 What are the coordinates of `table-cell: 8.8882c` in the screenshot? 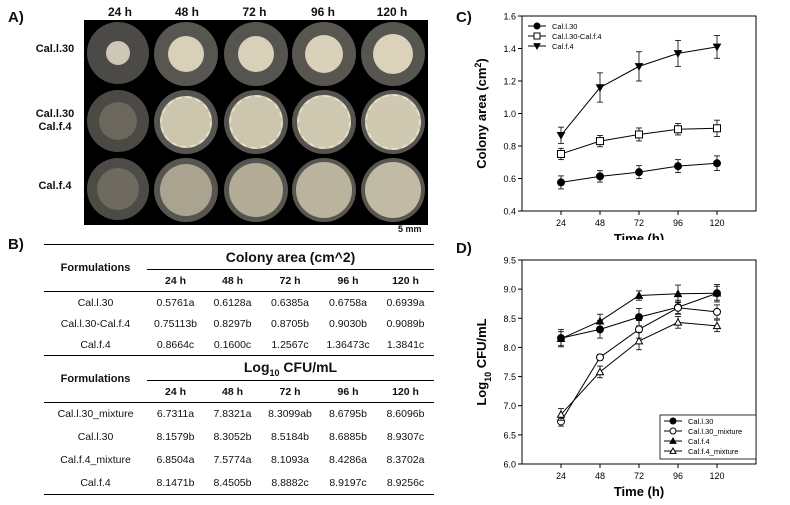 It's located at (290, 482).